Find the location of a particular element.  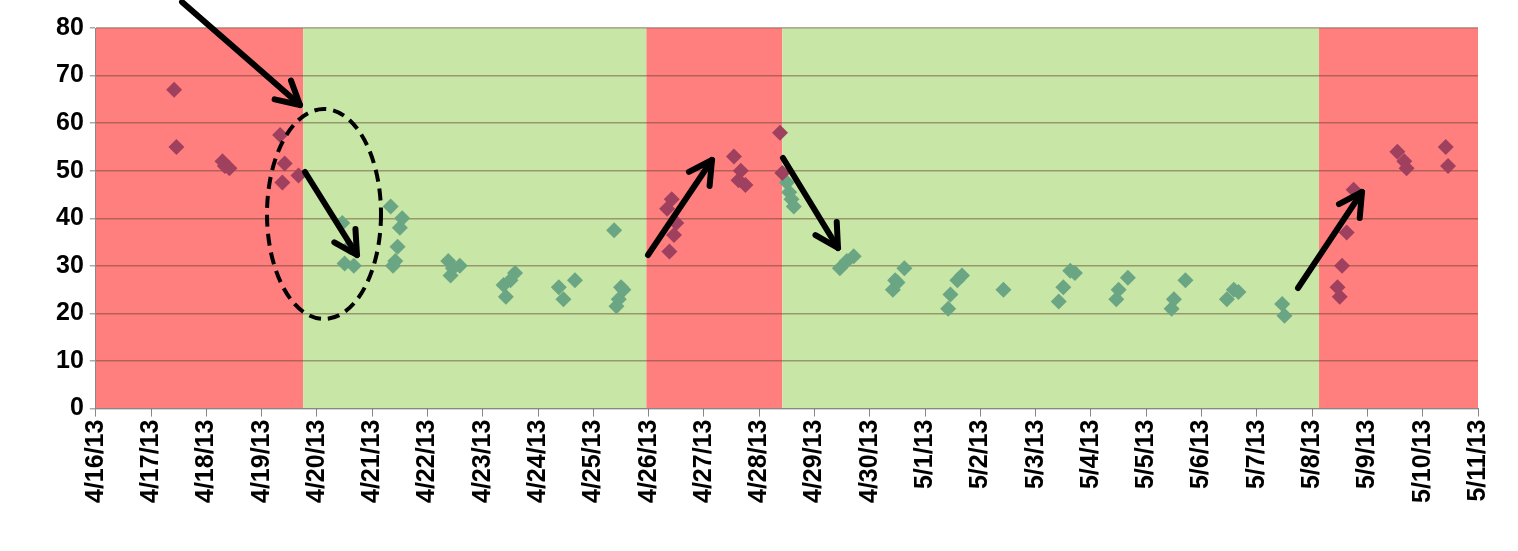

x-tick-label: 4/29/13 is located at coordinates (812, 461).